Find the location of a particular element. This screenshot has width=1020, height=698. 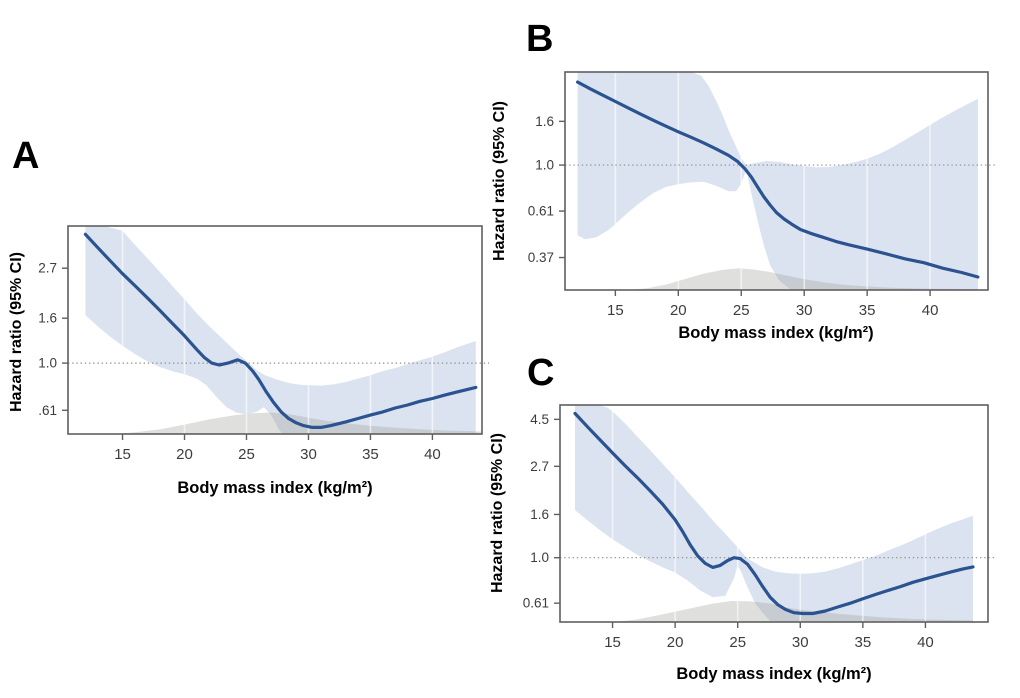

panel-c-letter: C is located at coordinates (541, 373).